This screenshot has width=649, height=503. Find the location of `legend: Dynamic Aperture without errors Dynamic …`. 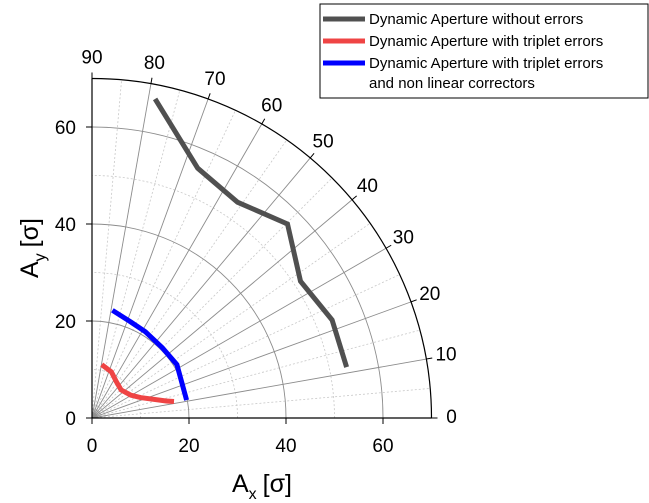

legend: Dynamic Aperture without errors Dynamic … is located at coordinates (484, 51).